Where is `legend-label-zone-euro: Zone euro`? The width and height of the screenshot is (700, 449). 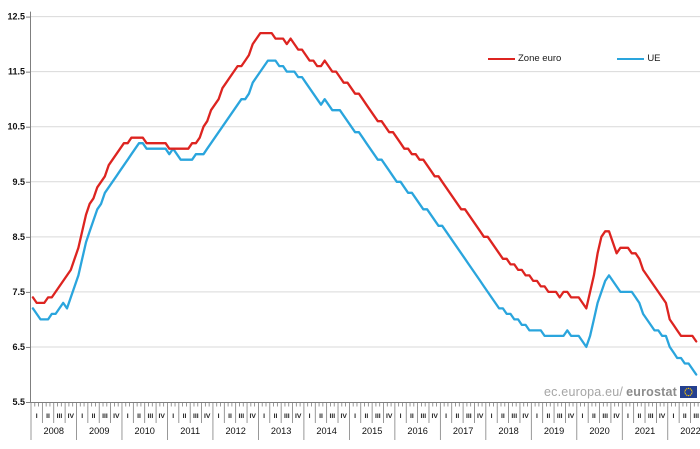 legend-label-zone-euro: Zone euro is located at coordinates (540, 58).